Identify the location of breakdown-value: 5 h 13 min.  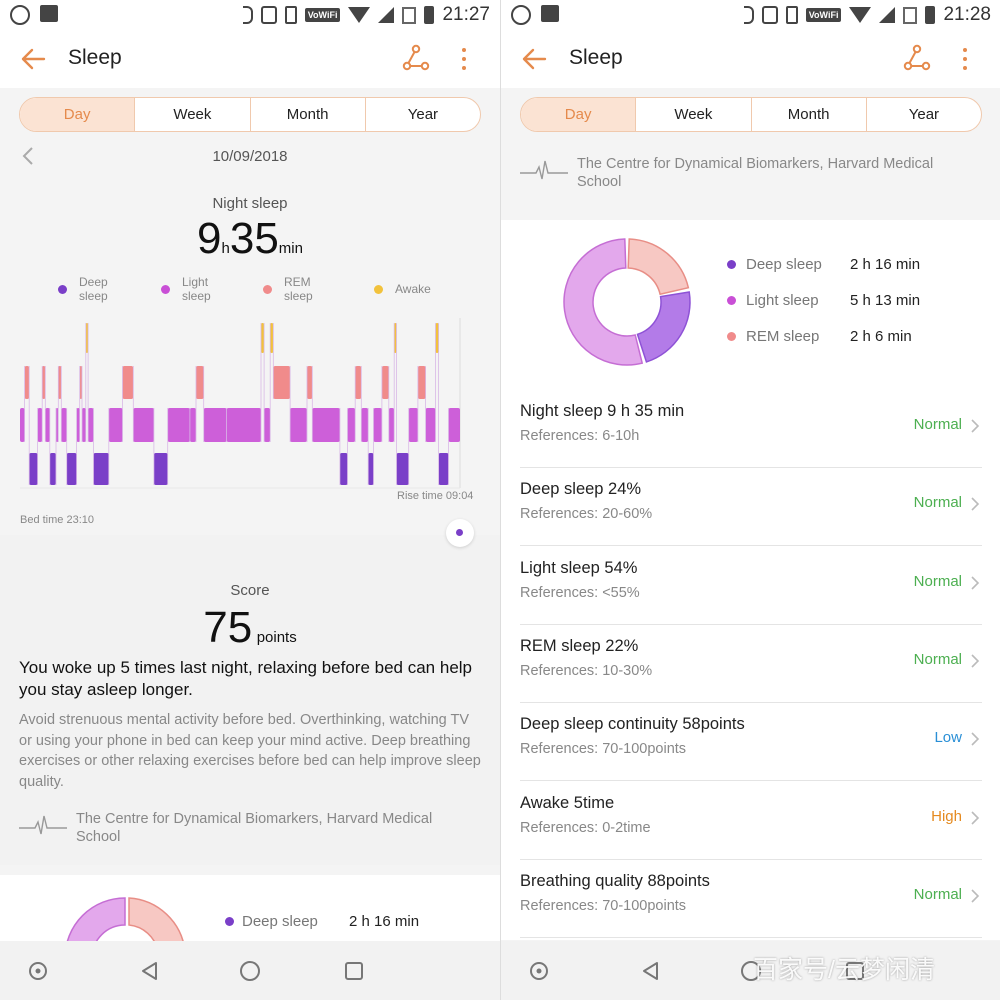
(885, 300).